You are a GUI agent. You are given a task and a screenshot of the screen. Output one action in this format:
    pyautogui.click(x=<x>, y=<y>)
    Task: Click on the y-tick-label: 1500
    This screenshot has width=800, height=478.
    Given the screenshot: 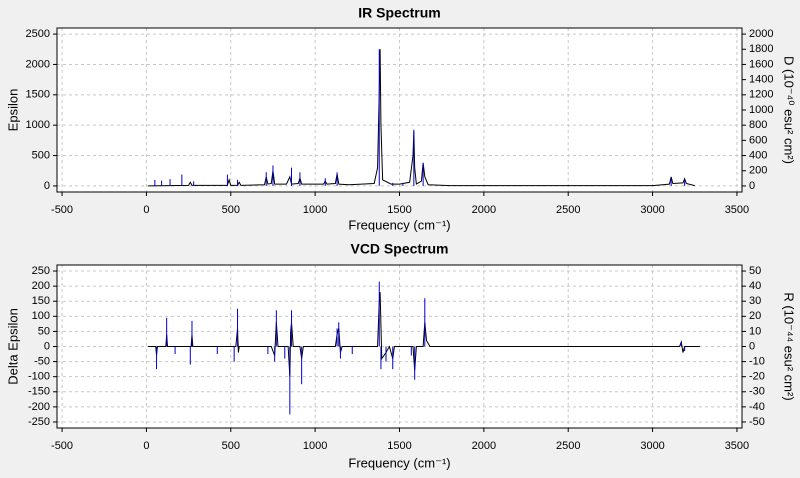 What is the action you would take?
    pyautogui.click(x=38, y=95)
    